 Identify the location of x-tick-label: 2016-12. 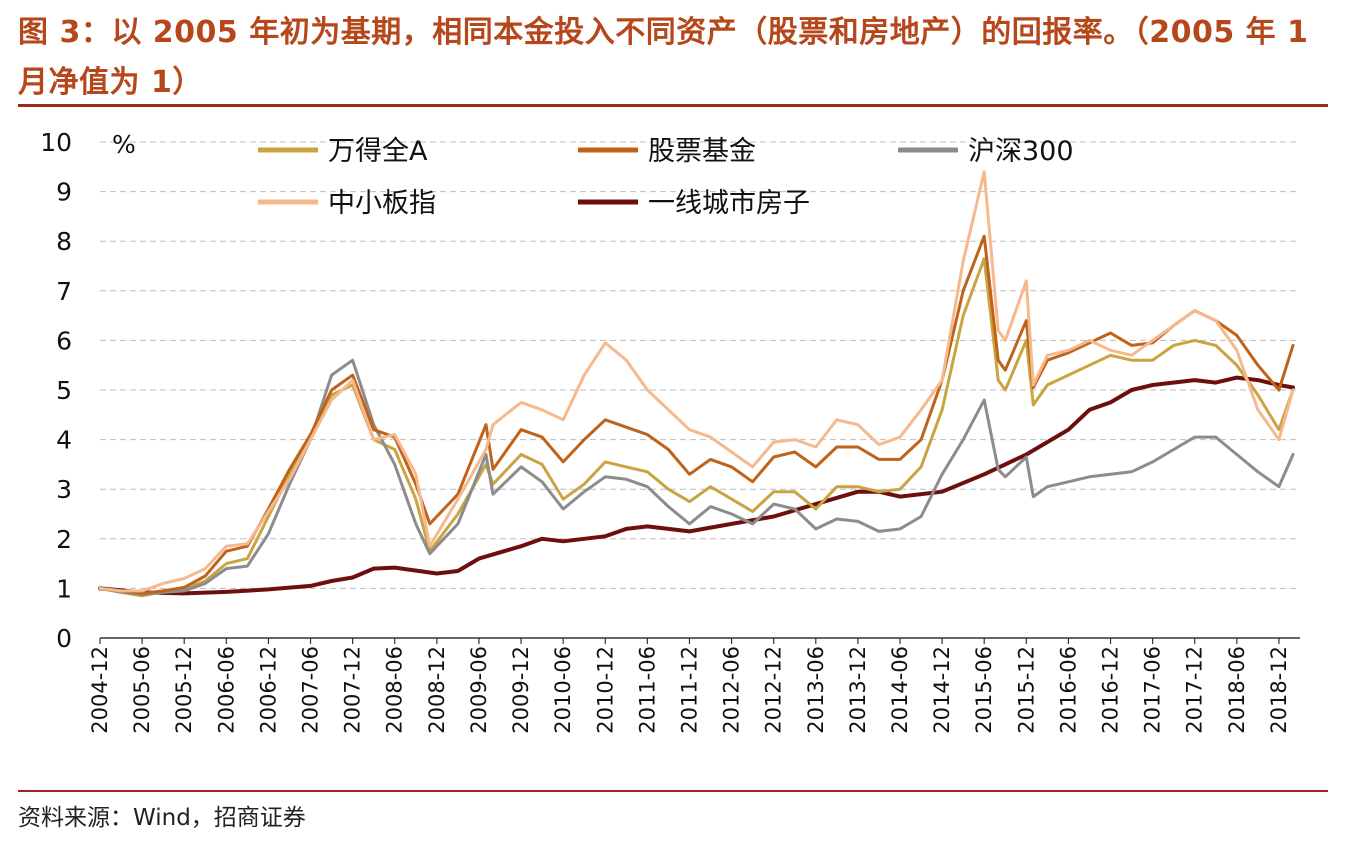
(1111, 690).